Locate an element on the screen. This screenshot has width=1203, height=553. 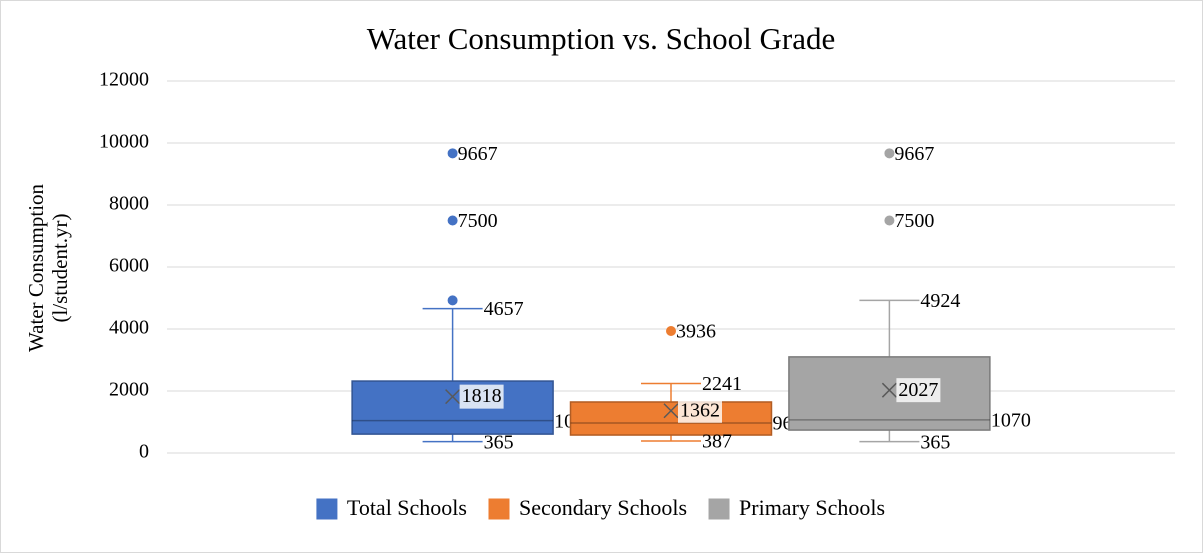
y-tick-label: 4000 is located at coordinates (129, 328).